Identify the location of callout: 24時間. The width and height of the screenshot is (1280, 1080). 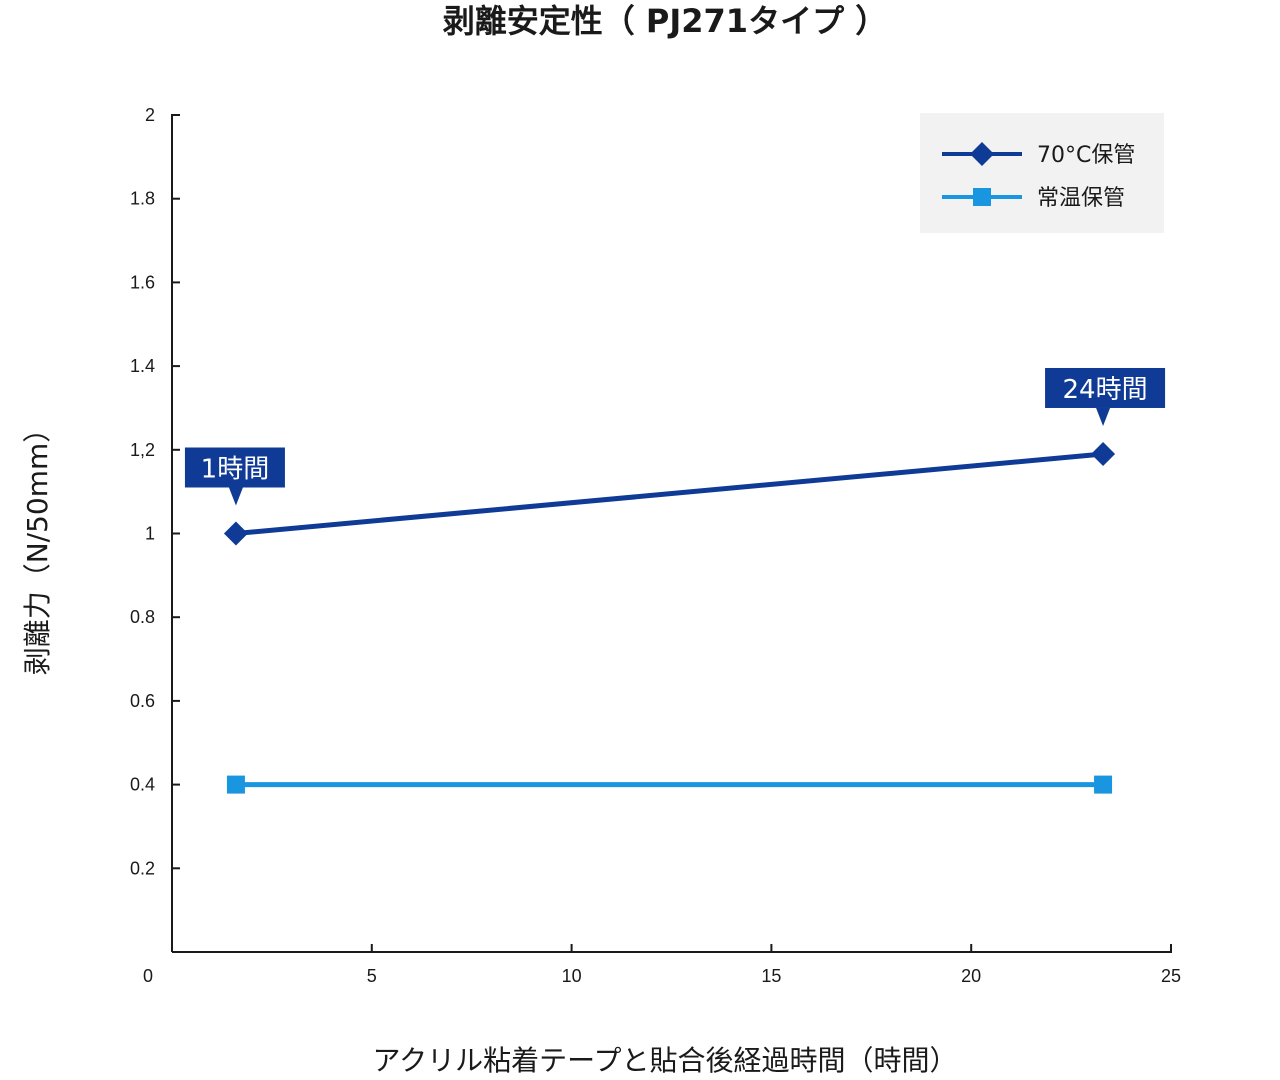
(1105, 396).